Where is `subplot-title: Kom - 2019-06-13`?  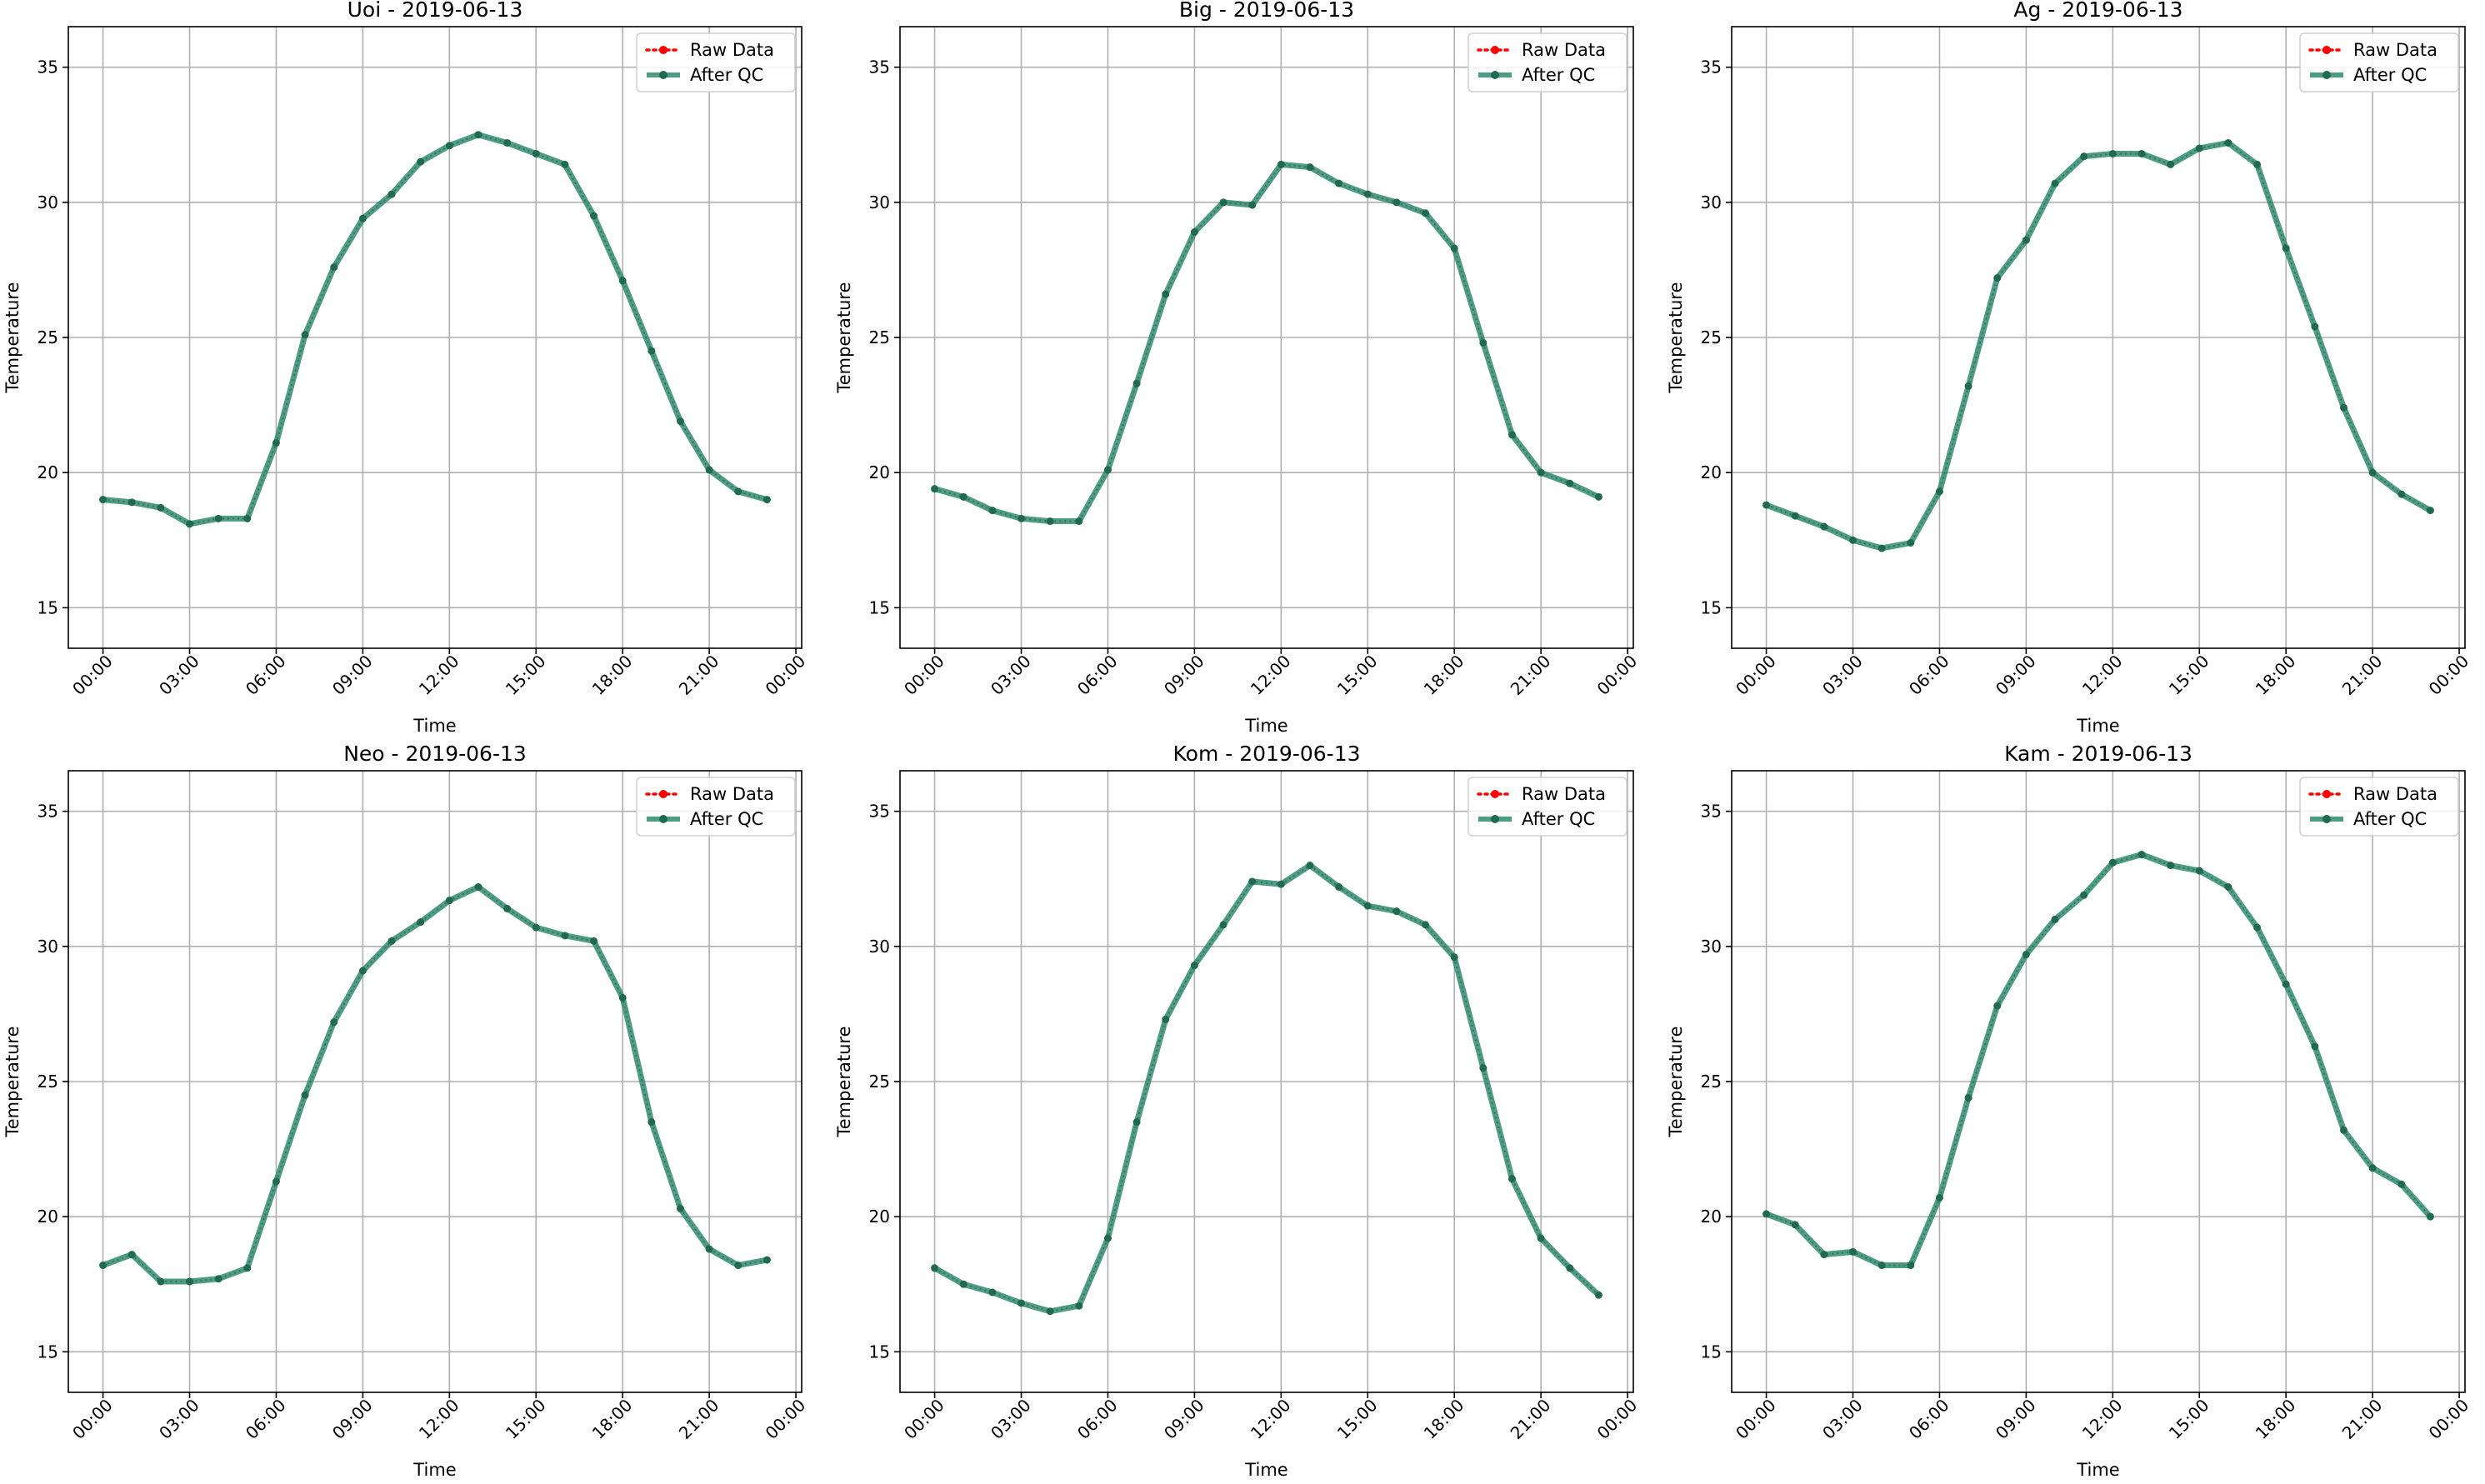 subplot-title: Kom - 2019-06-13 is located at coordinates (1267, 754).